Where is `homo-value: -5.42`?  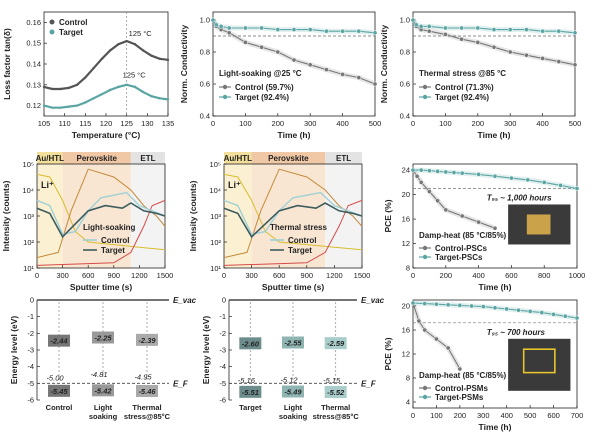
homo-value: -5.42 is located at coordinates (103, 390).